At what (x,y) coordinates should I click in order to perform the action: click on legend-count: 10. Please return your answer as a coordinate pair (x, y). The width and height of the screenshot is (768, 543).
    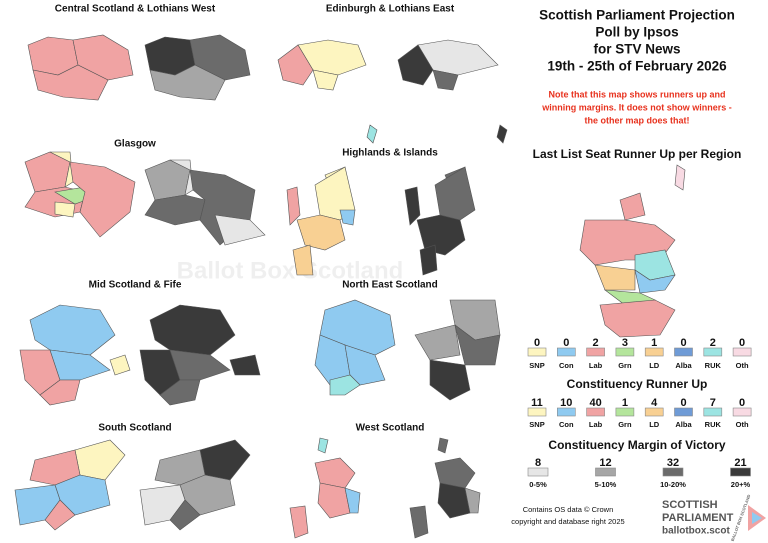
    Looking at the image, I should click on (566, 403).